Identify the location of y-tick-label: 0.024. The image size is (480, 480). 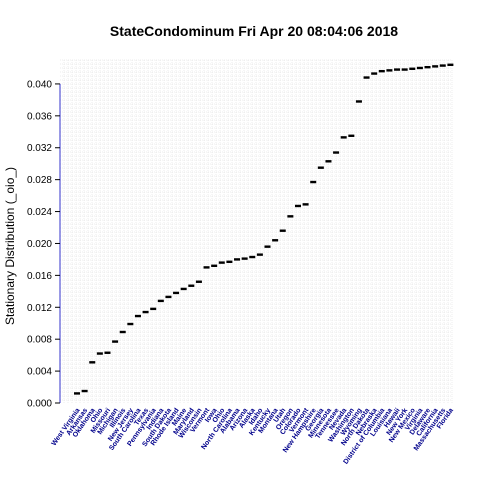
(39, 212).